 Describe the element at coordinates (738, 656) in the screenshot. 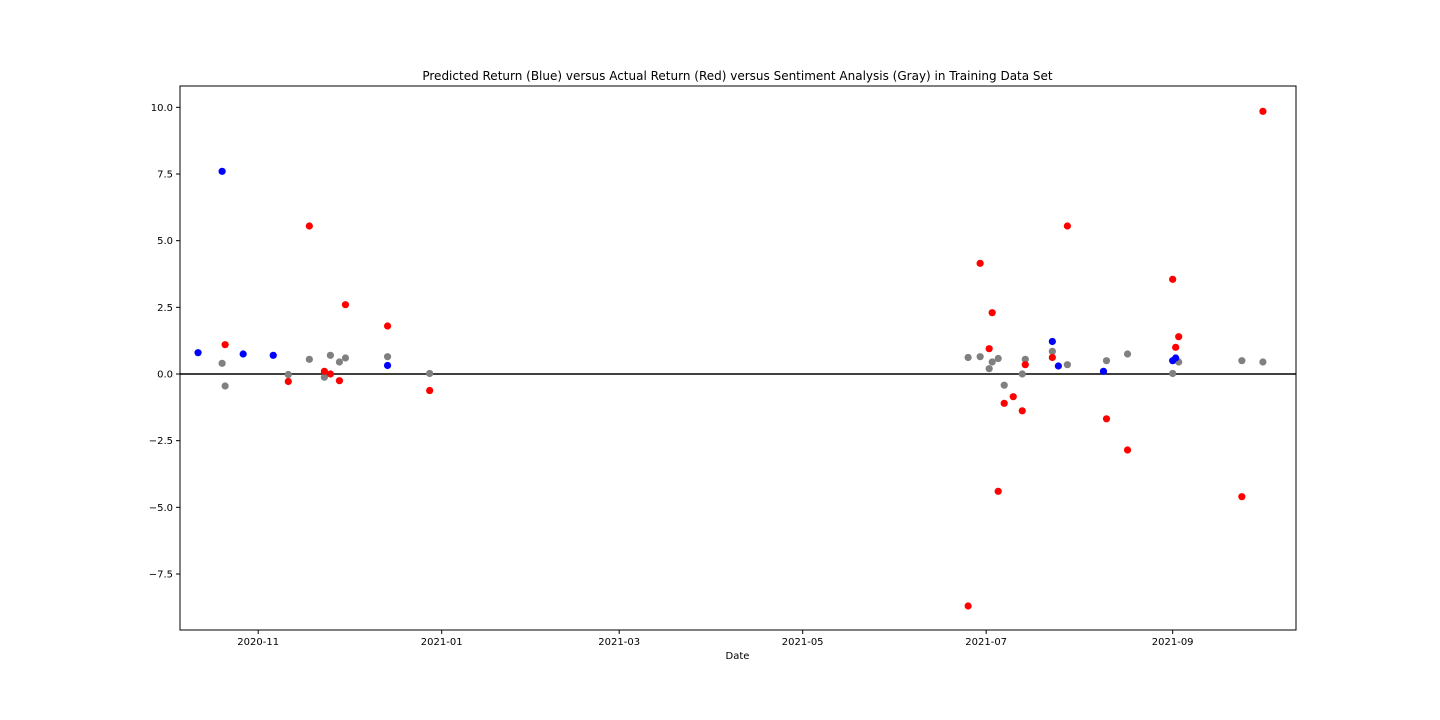

I see `x-axis-label: Date` at that location.